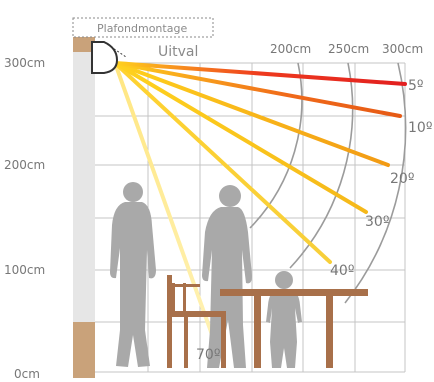 This screenshot has height=382, width=434. Describe the element at coordinates (24, 165) in the screenshot. I see `height-label-200: 200cm` at that location.